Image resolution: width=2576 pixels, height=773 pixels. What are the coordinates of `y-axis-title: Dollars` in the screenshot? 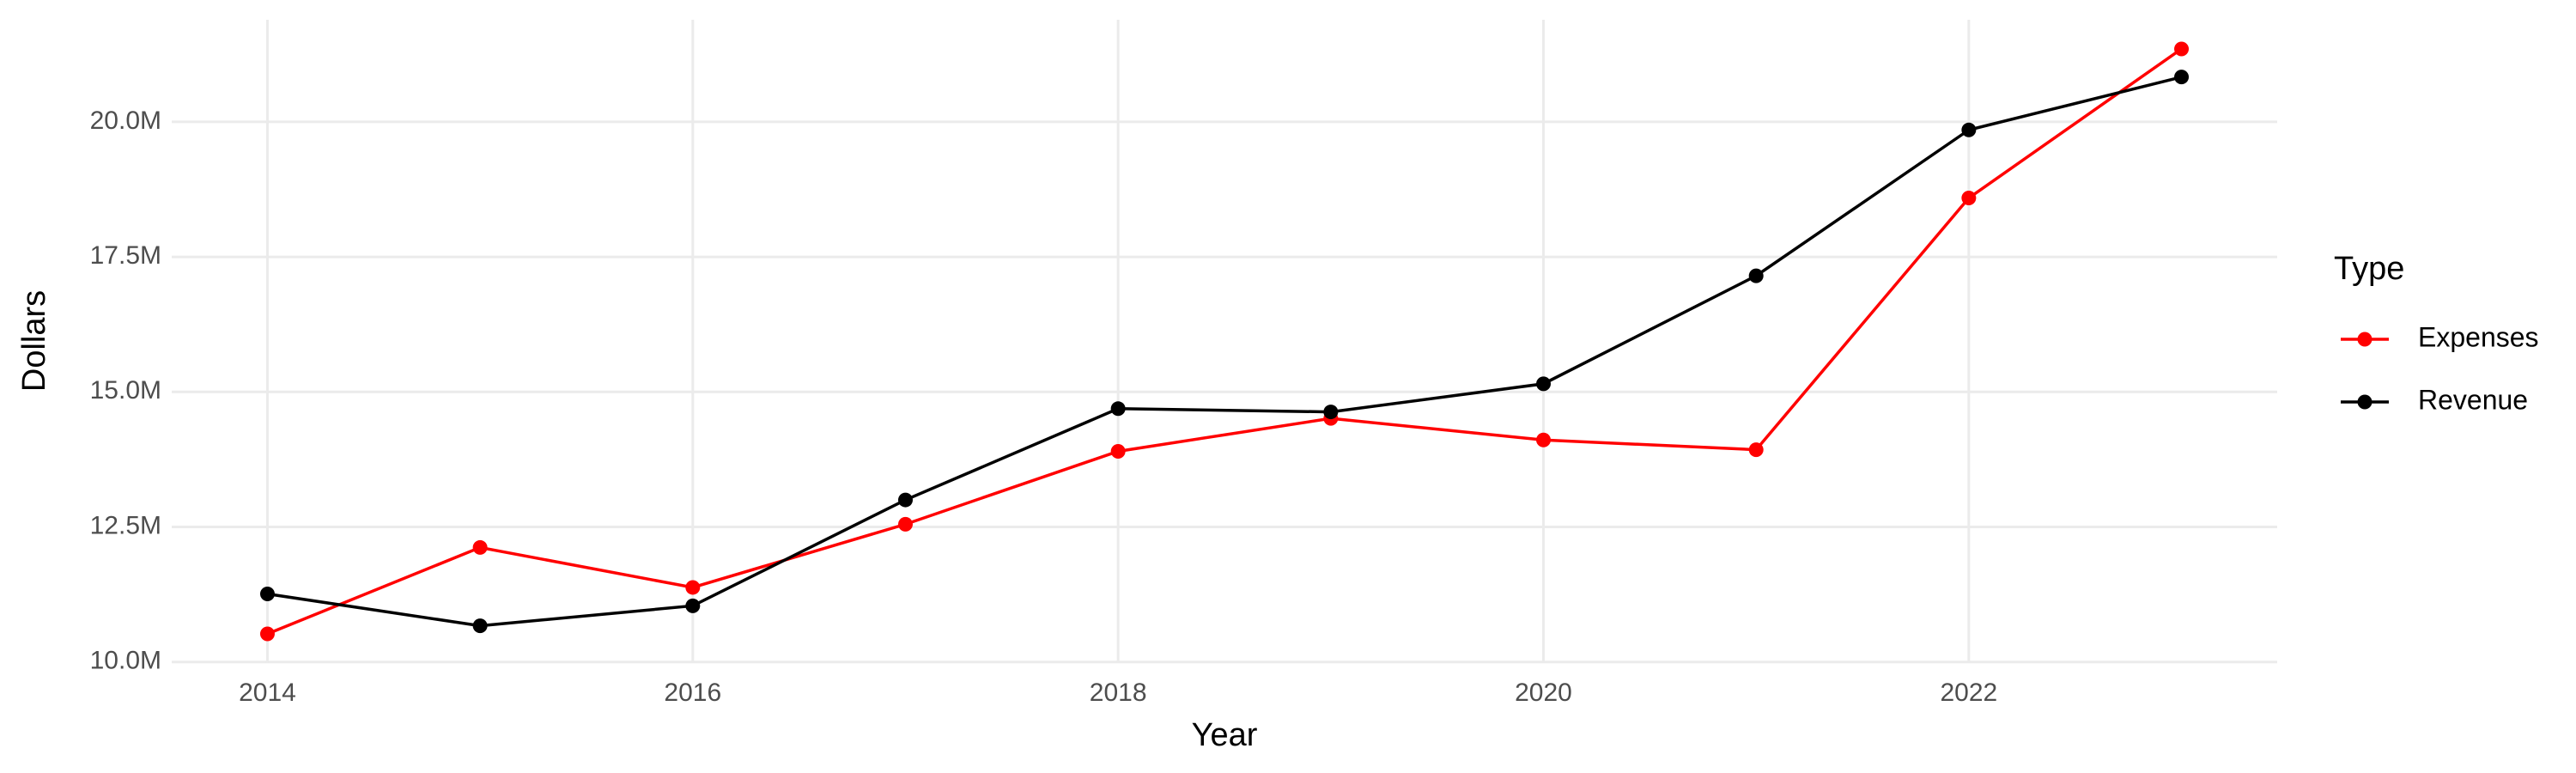 It's located at (34, 341).